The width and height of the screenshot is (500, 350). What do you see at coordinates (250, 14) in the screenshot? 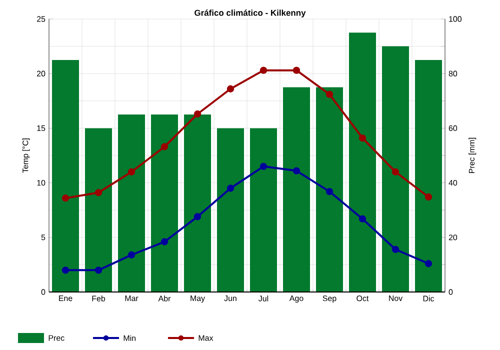
I see `chart-title: Gráfico climático - Kilkenny` at bounding box center [250, 14].